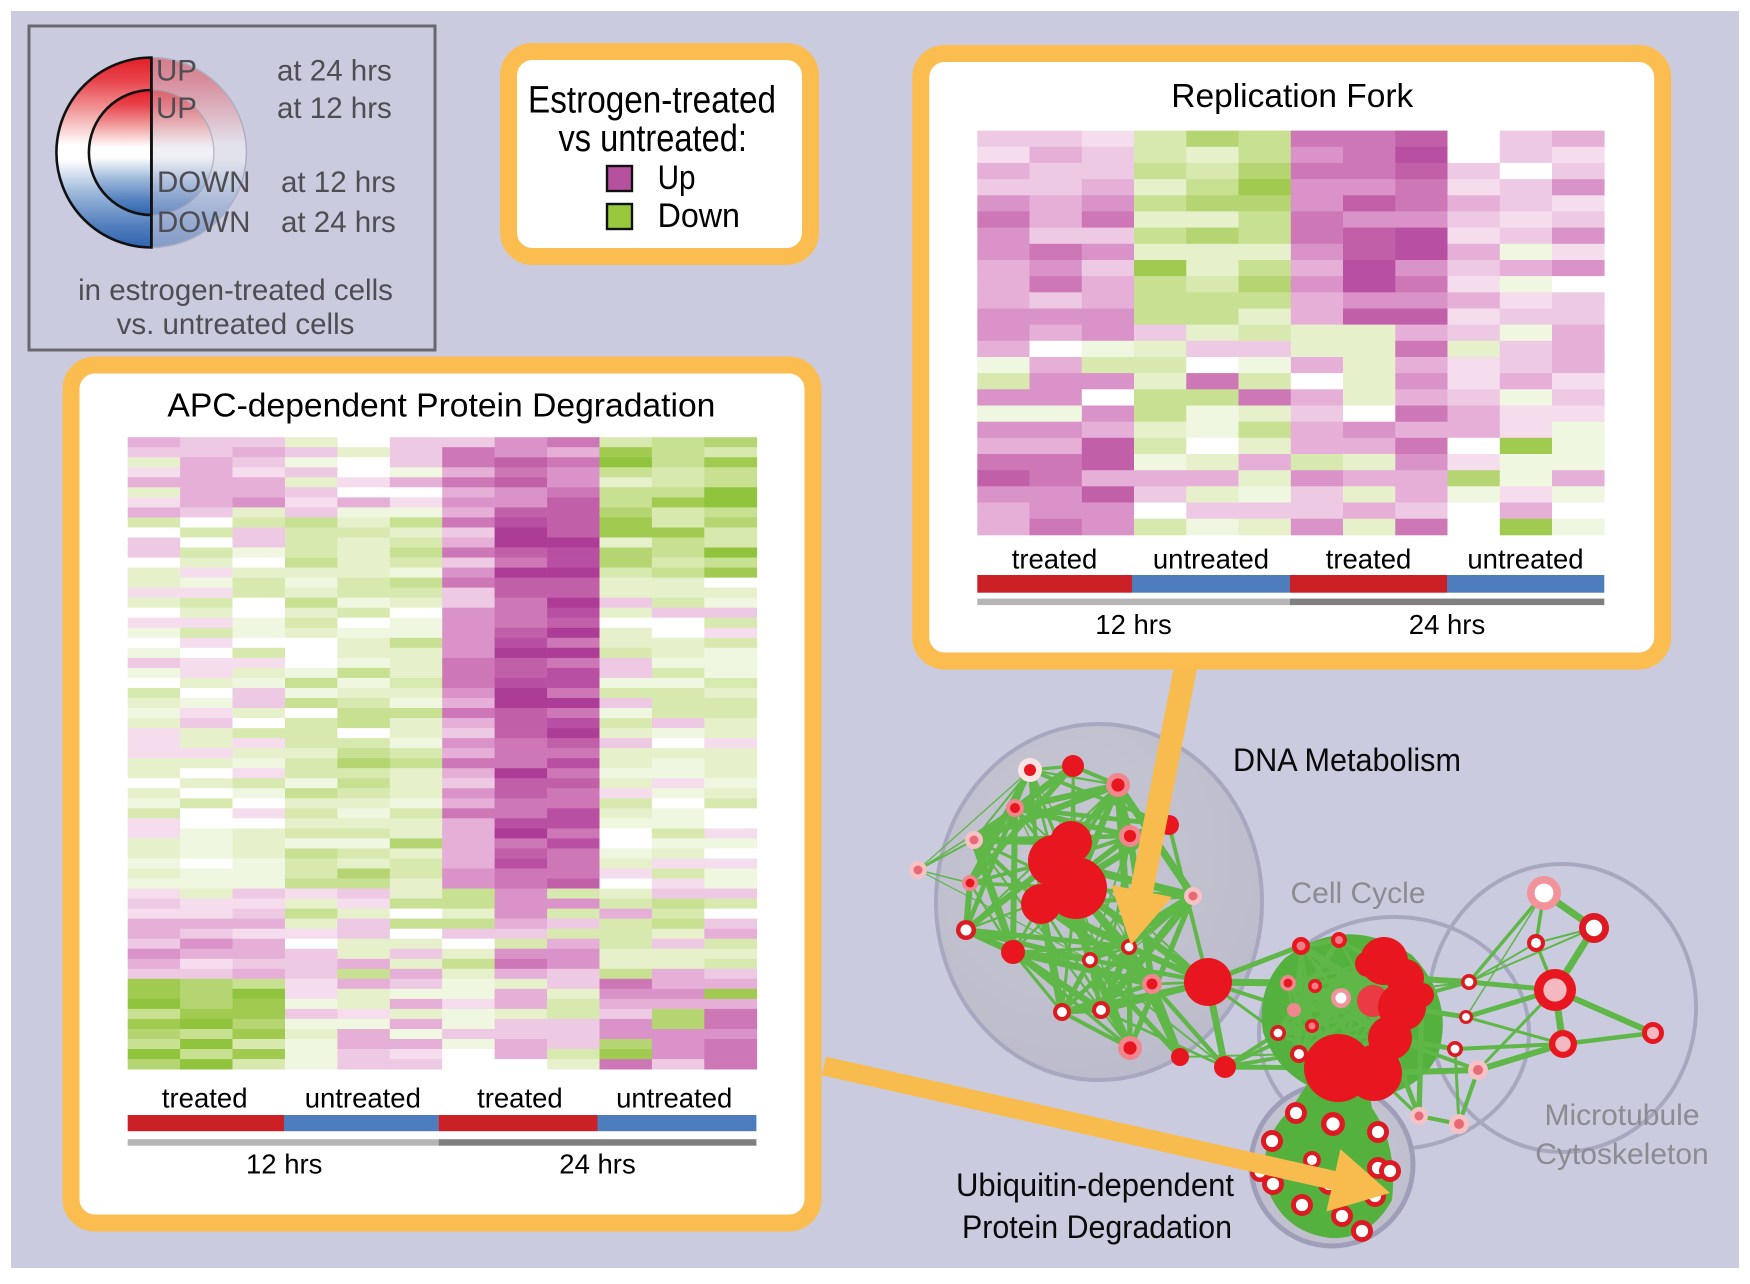  What do you see at coordinates (699, 216) in the screenshot?
I see `svg-text: Down` at bounding box center [699, 216].